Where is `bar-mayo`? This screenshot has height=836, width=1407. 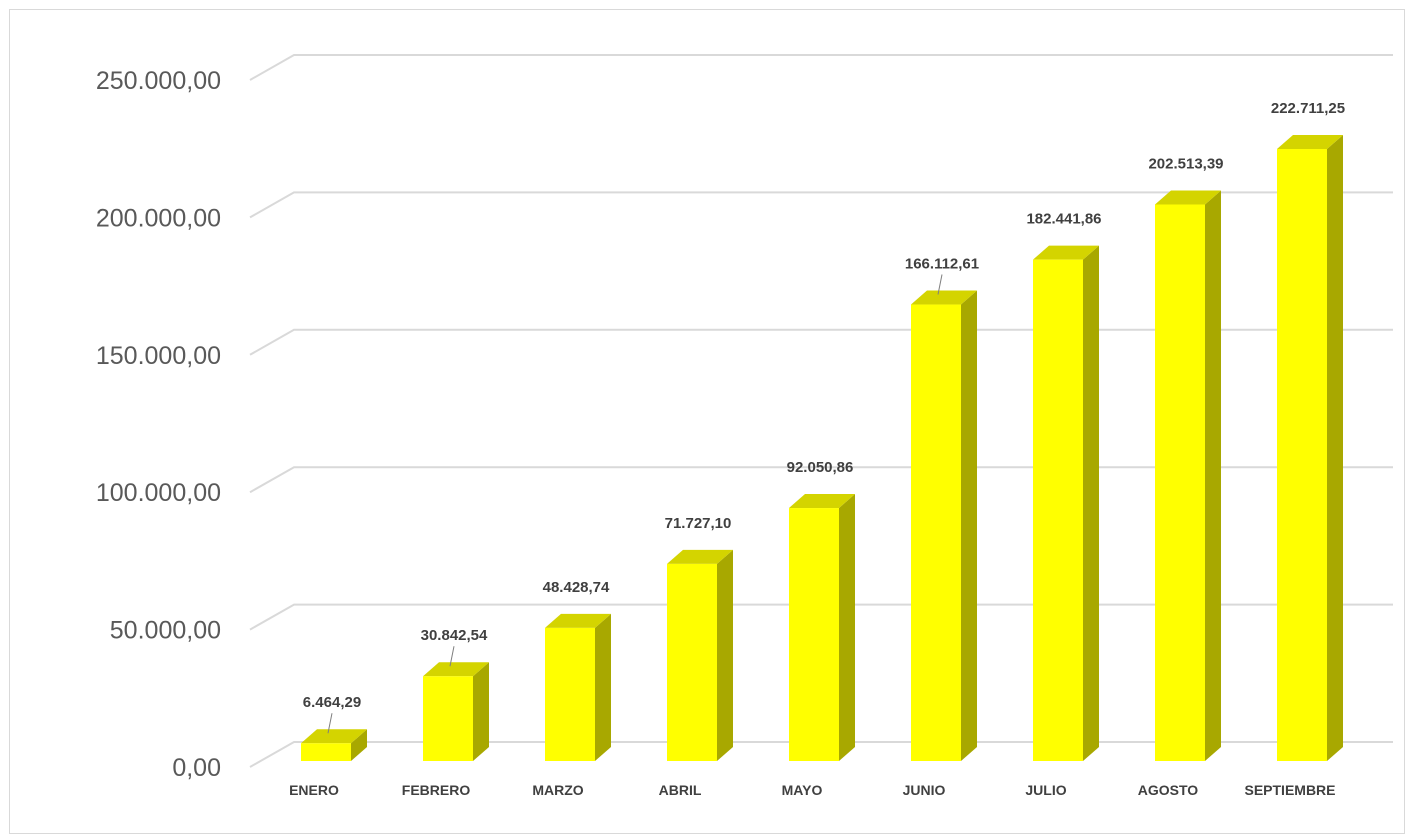 bar-mayo is located at coordinates (822, 627).